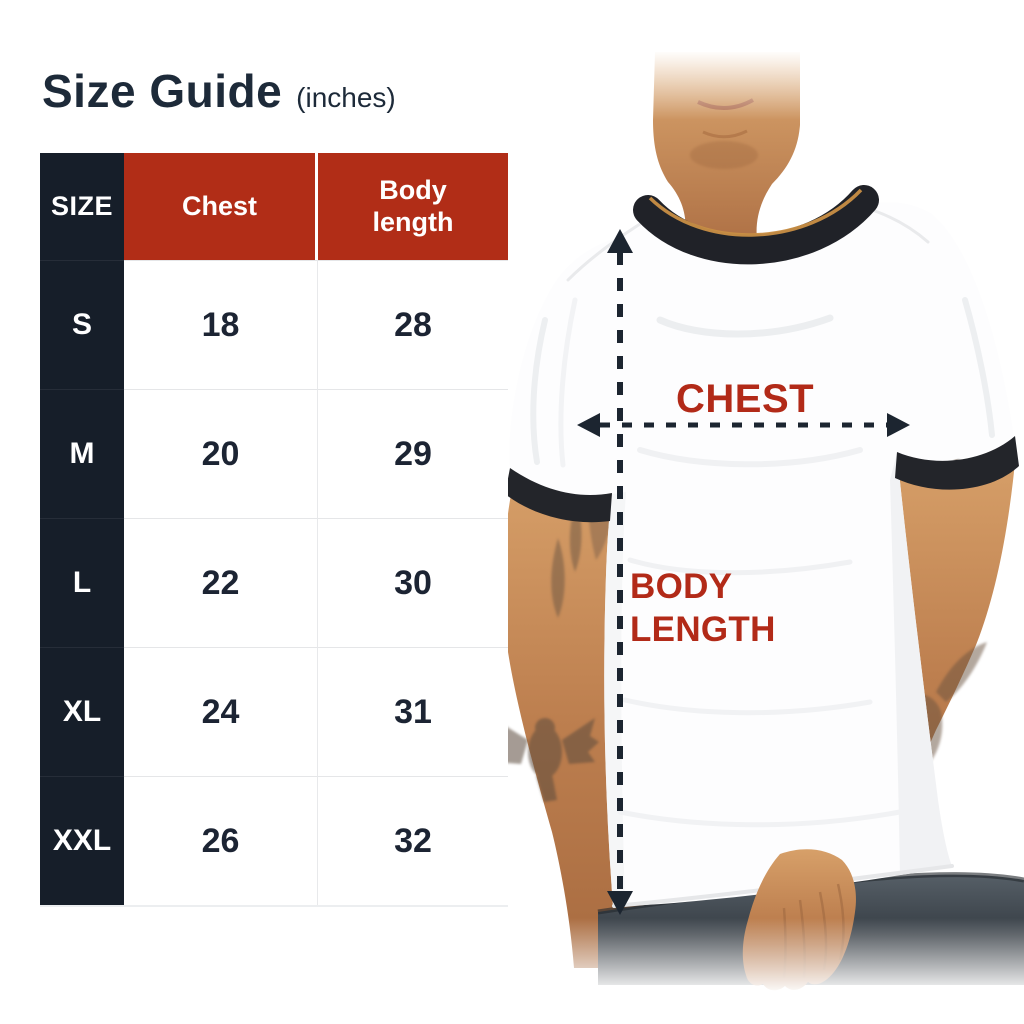  I want to click on size-cell: L, so click(82, 582).